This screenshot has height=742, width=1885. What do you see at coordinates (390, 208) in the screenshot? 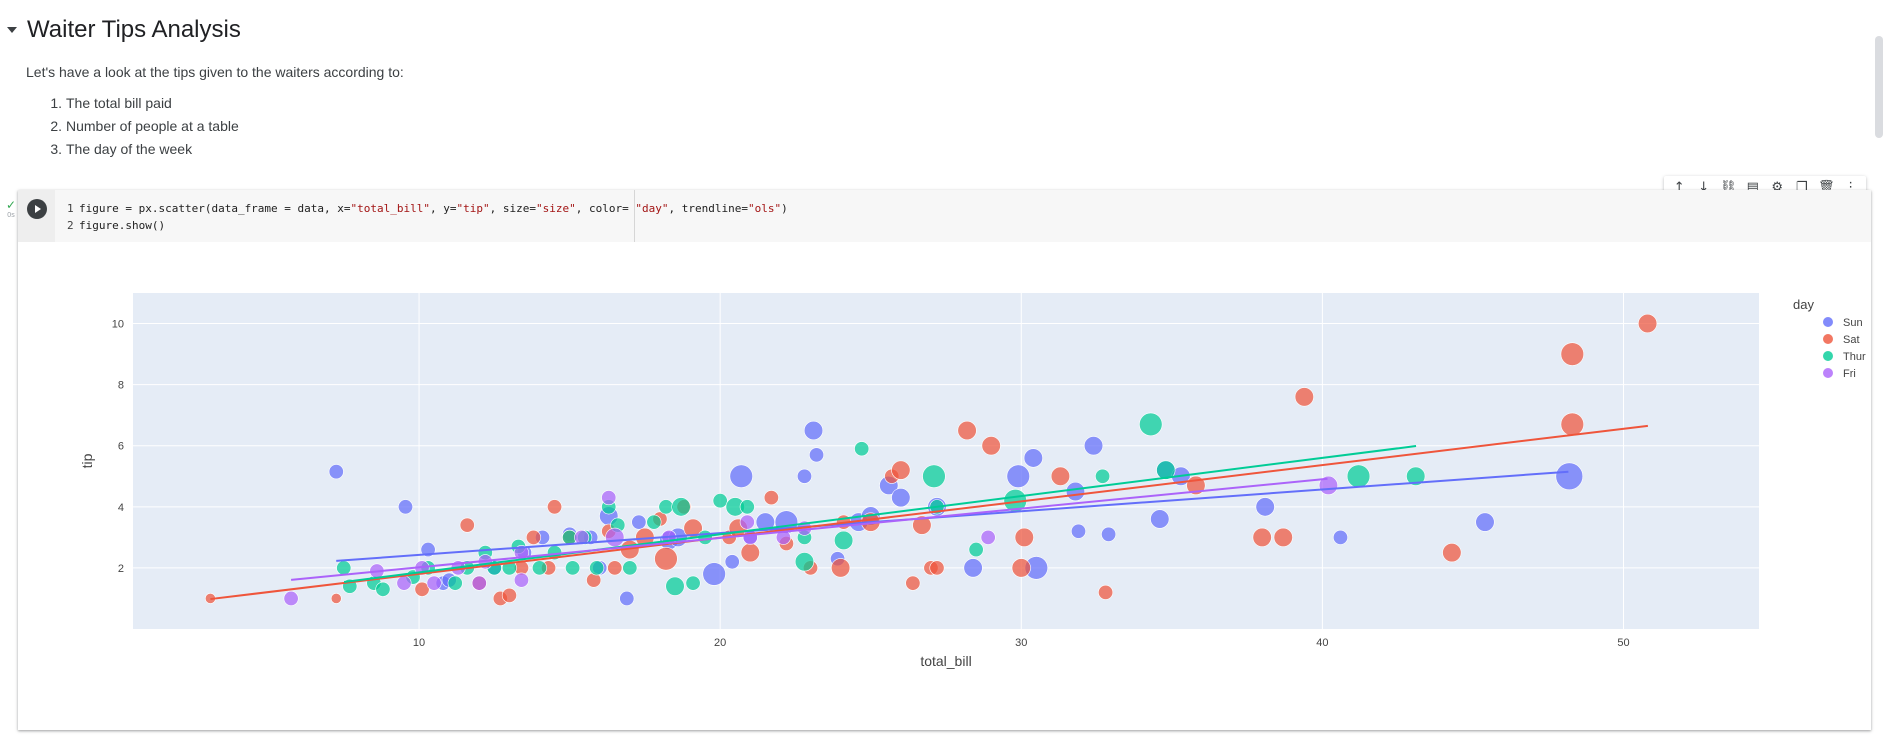
I see `code-token: "total_bill"` at bounding box center [390, 208].